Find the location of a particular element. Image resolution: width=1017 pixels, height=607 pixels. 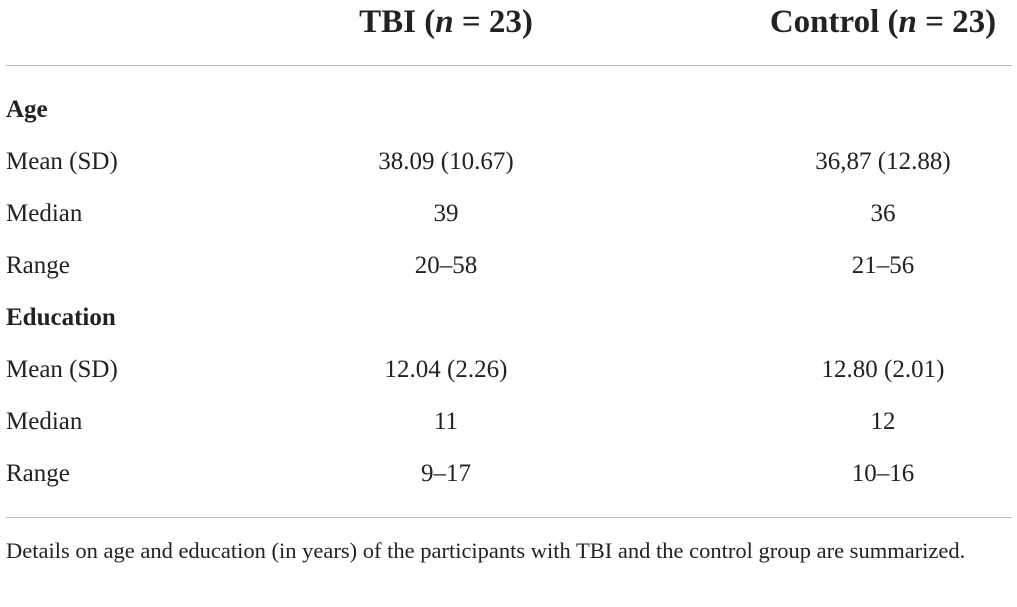

cell-value: 20–58 is located at coordinates (446, 265).